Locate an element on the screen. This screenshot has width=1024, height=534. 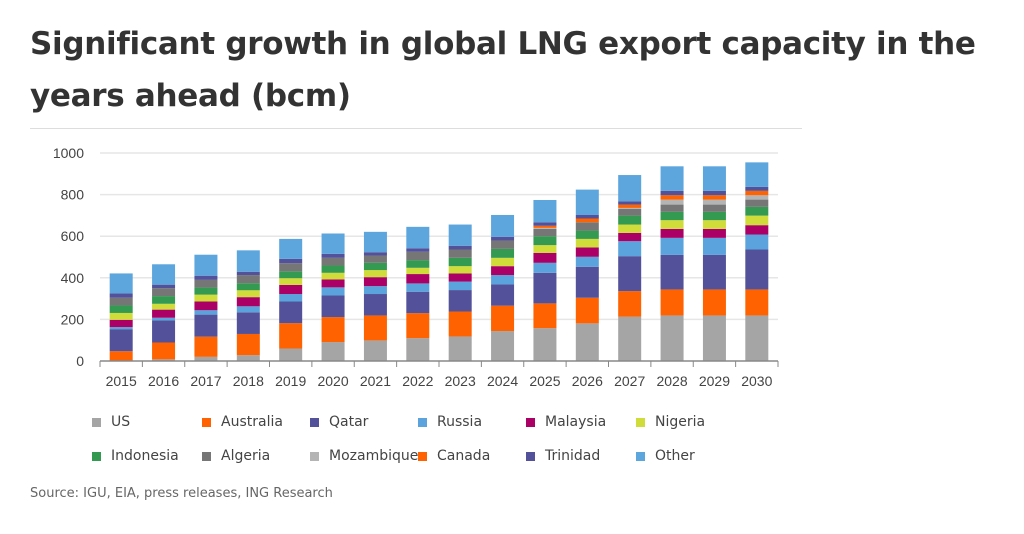
bar-segment-nigeria-2024 is located at coordinates (503, 262).